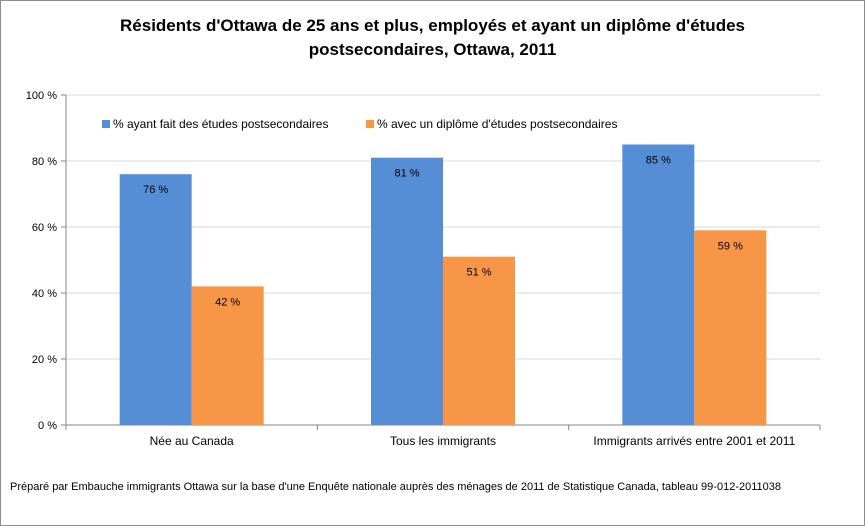 This screenshot has width=865, height=526. What do you see at coordinates (730, 246) in the screenshot?
I see `data-label: 59 %` at bounding box center [730, 246].